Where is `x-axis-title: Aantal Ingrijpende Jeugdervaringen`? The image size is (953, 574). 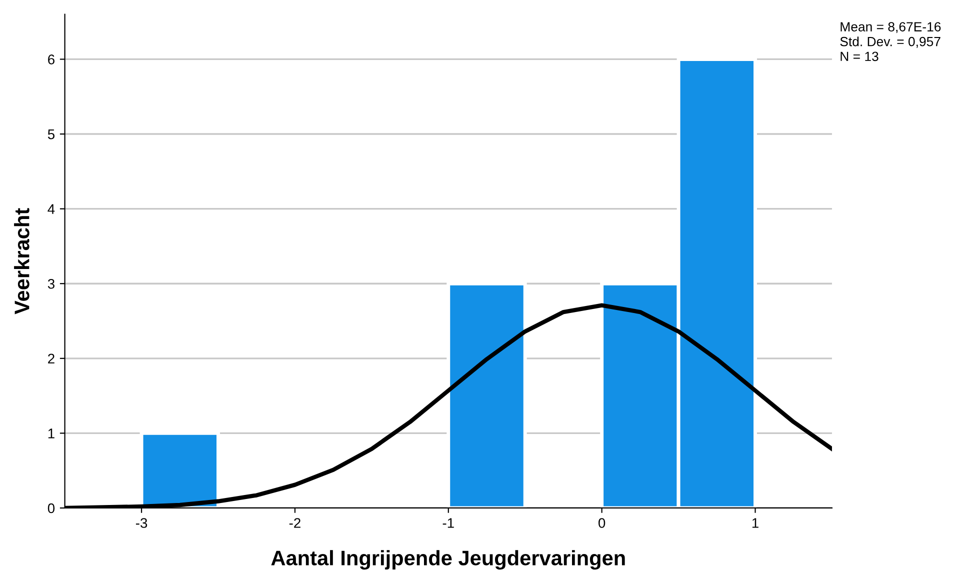
x-axis-title: Aantal Ingrijpende Jeugdervaringen is located at coordinates (448, 560).